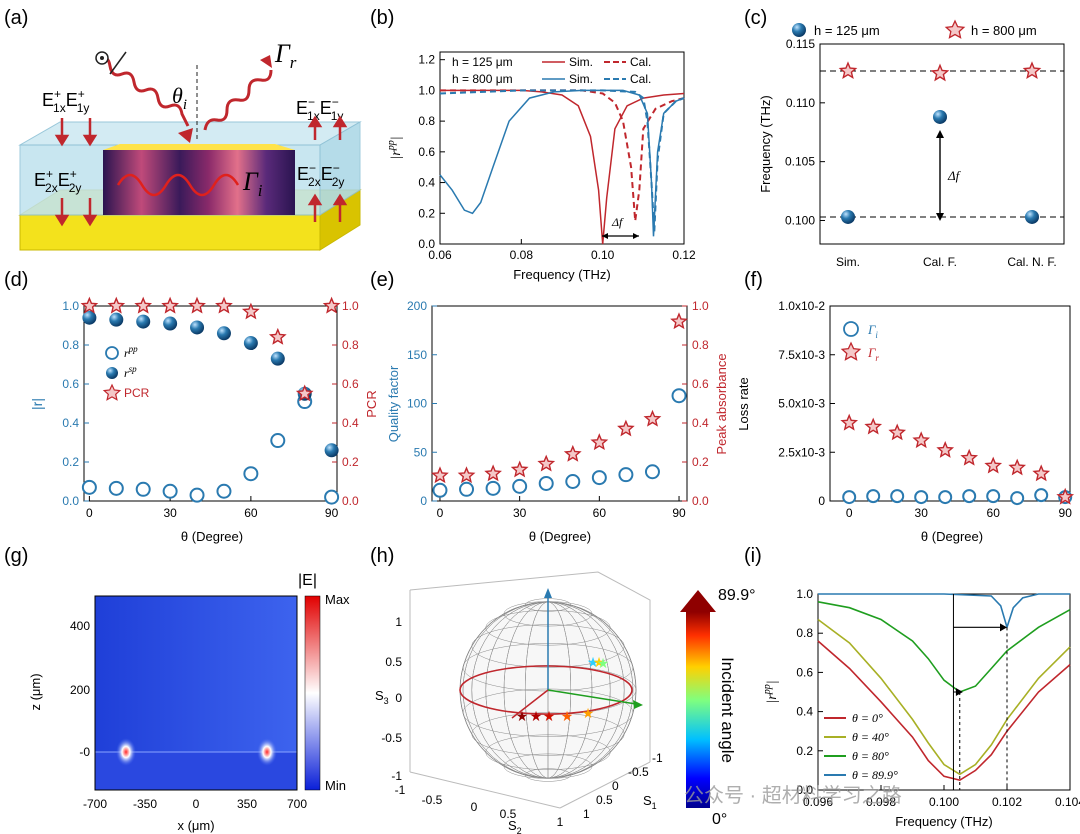  I want to click on colorbar-title: Incident angle, so click(727, 710).